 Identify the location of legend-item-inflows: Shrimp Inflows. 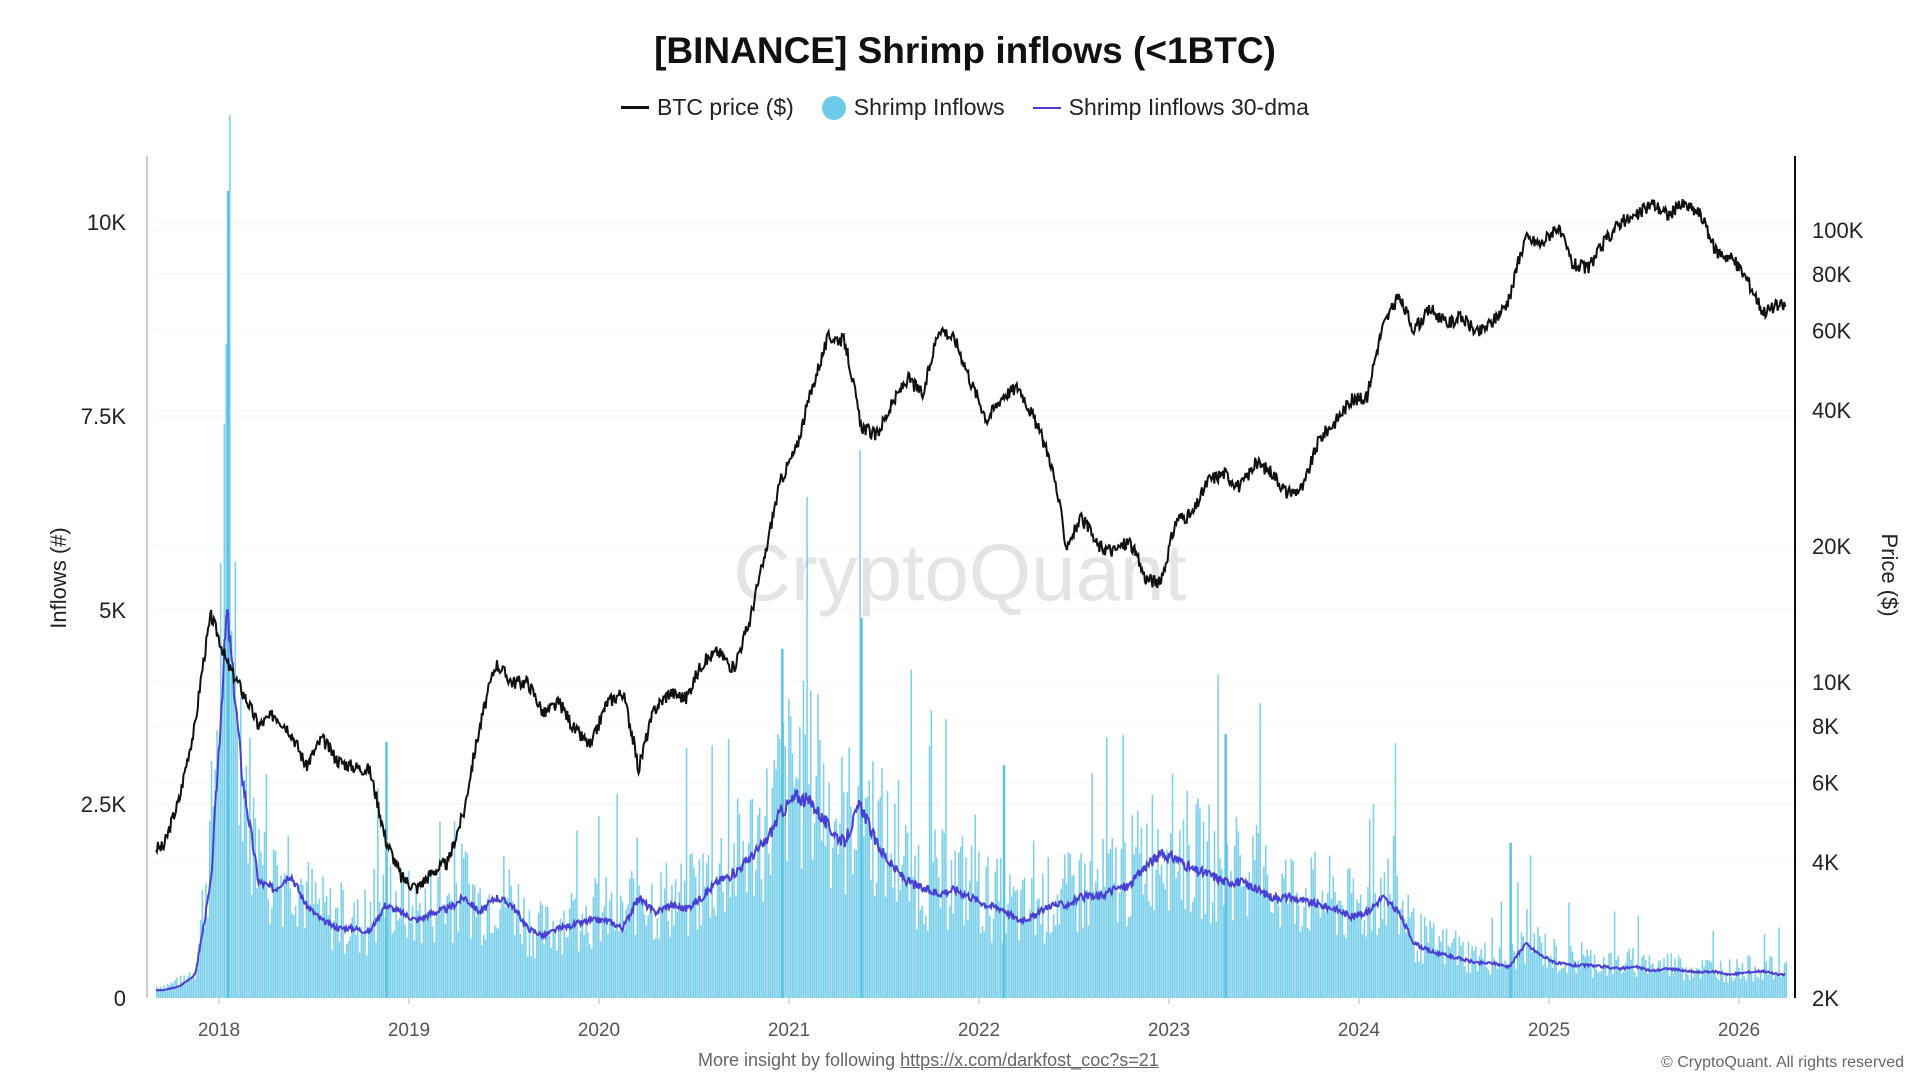
(913, 107).